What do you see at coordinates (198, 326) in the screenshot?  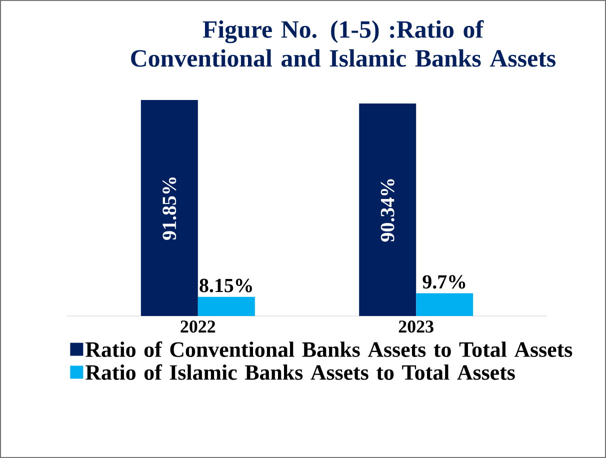 I see `x-tick-label: 2022` at bounding box center [198, 326].